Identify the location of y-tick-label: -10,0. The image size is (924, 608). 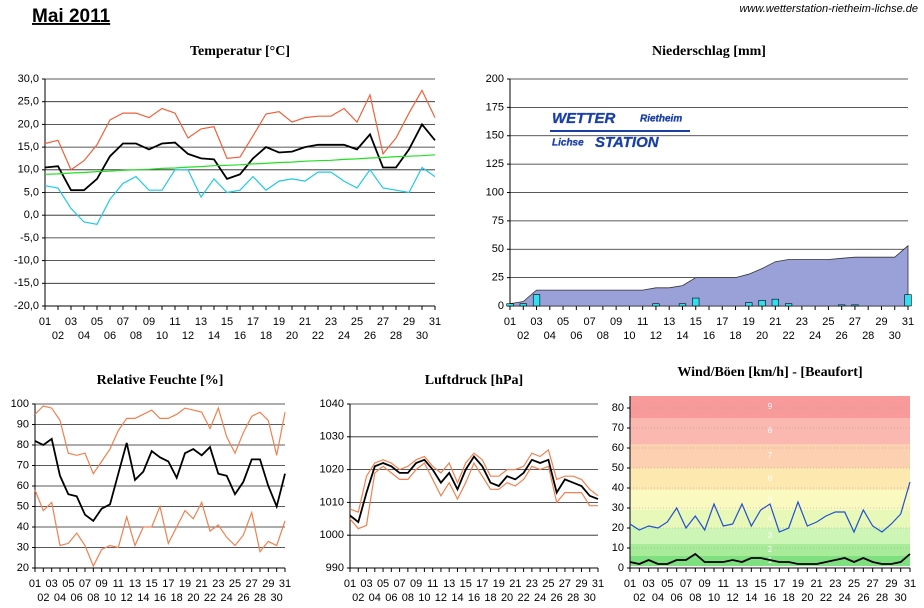
(26, 261).